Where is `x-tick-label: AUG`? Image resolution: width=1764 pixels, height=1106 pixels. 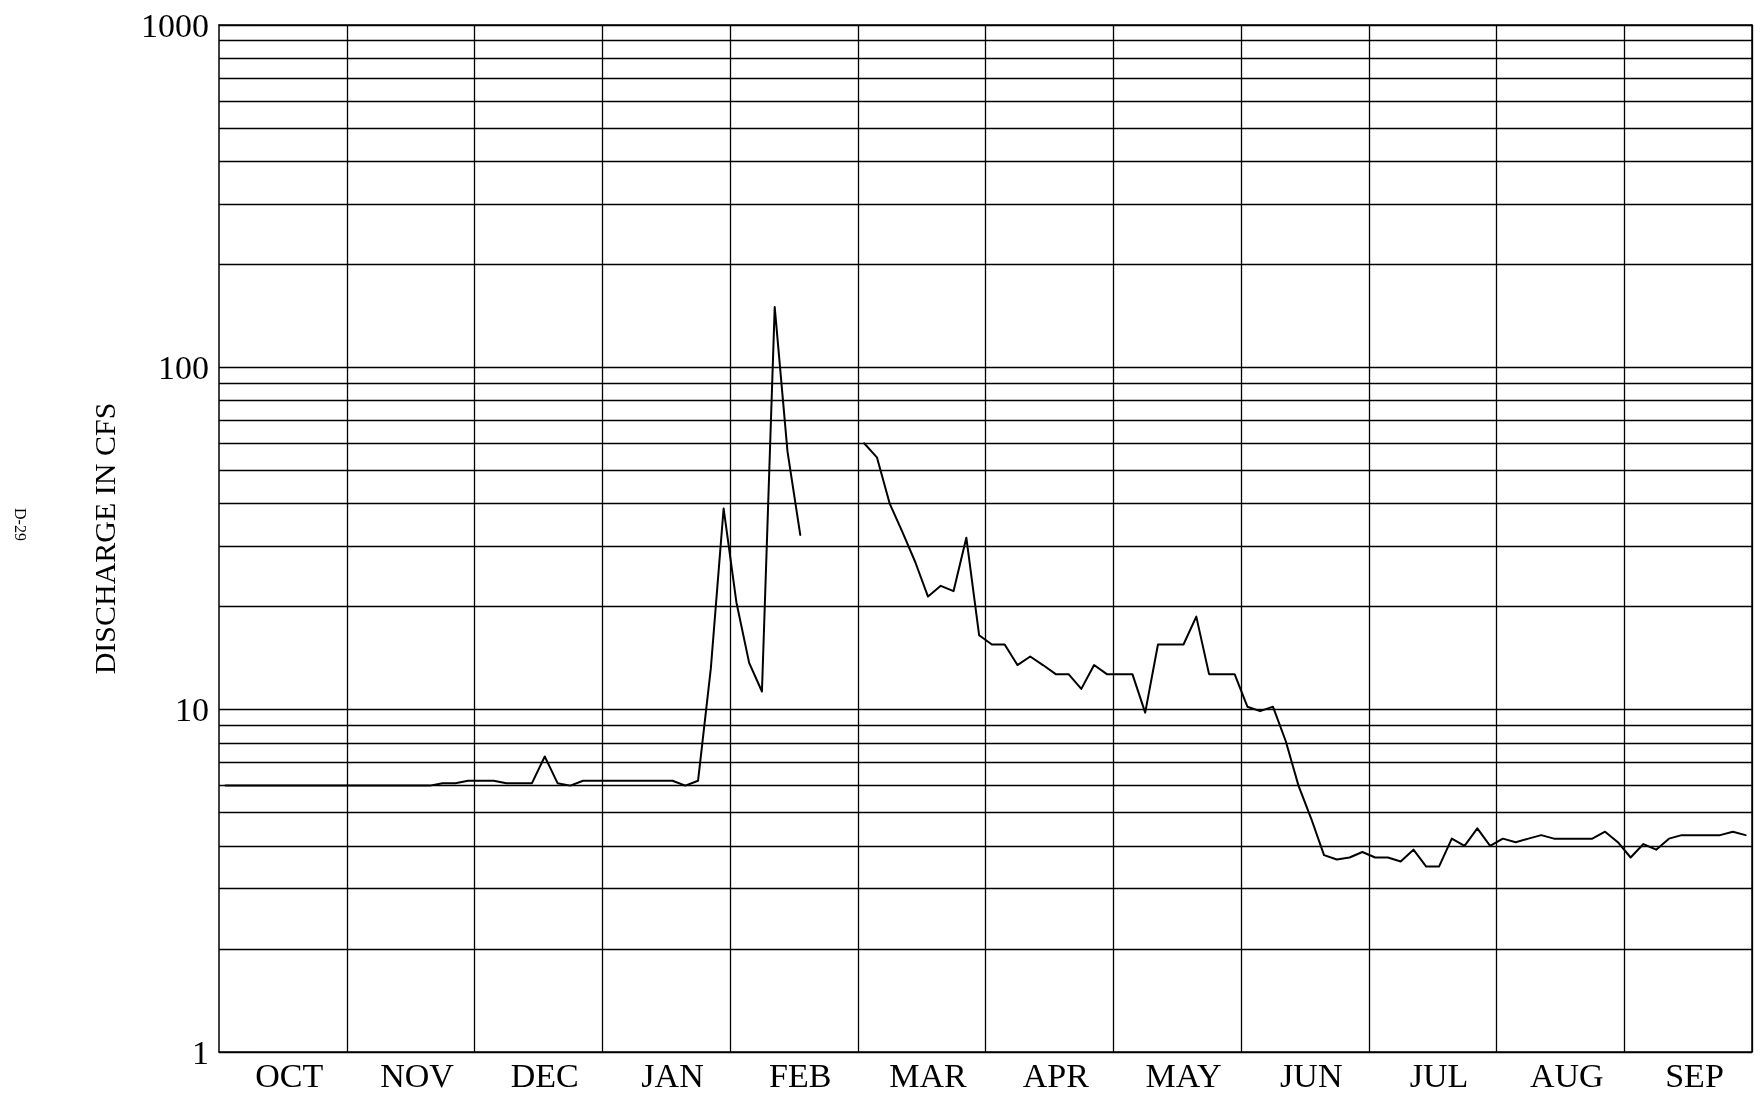 x-tick-label: AUG is located at coordinates (1566, 1075).